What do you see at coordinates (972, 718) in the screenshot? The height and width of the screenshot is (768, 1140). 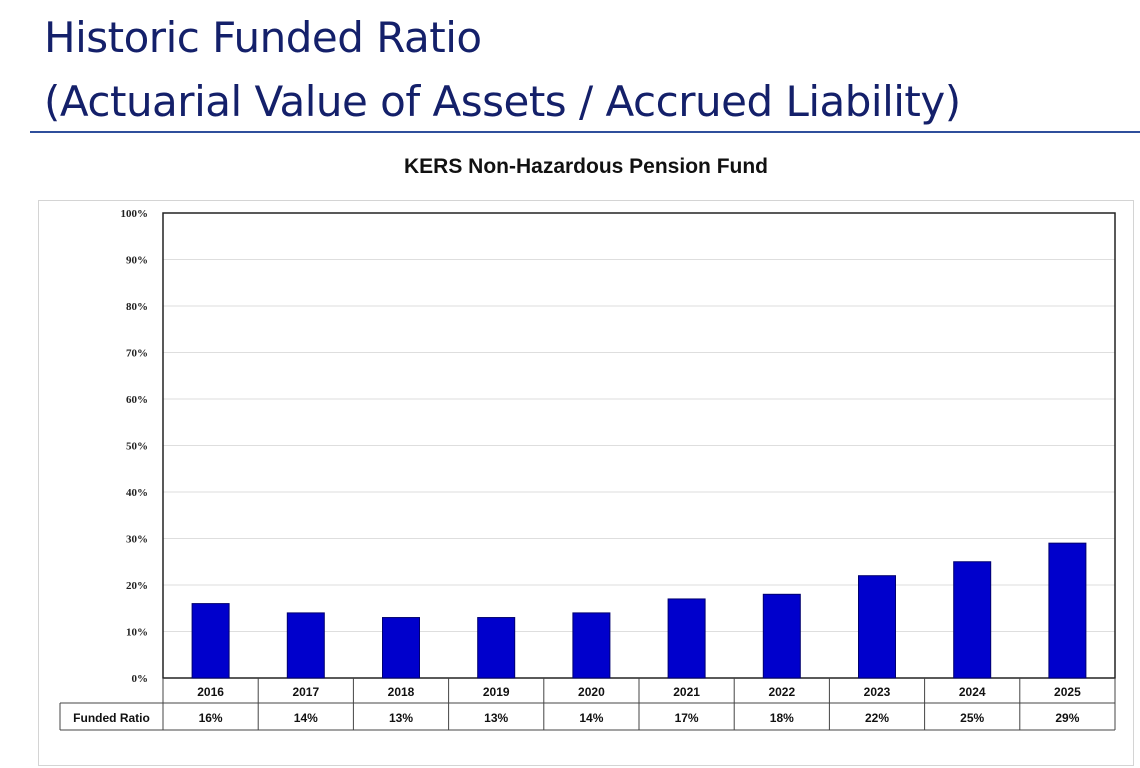 I see `data-label: 25%` at bounding box center [972, 718].